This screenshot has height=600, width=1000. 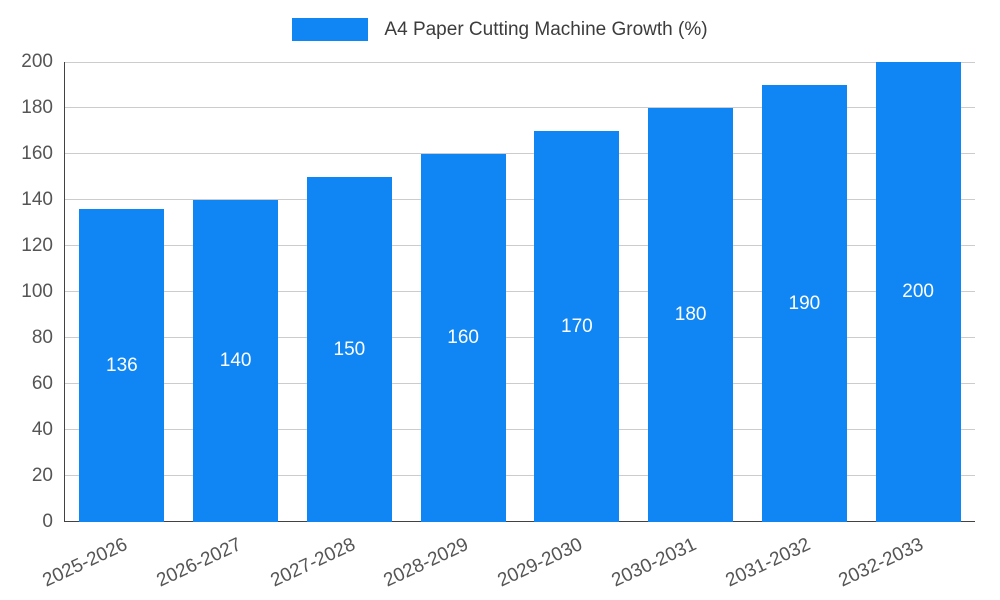 What do you see at coordinates (37, 107) in the screenshot?
I see `y-axis-tick-label: 180` at bounding box center [37, 107].